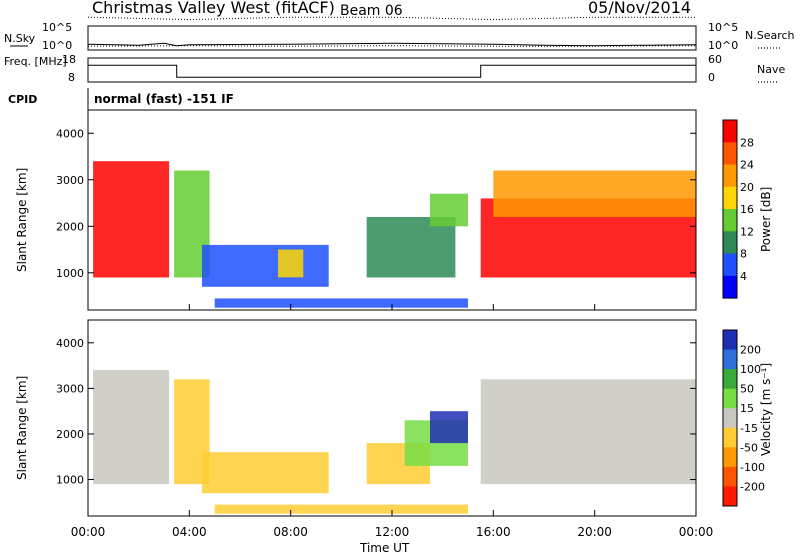  What do you see at coordinates (770, 35) in the screenshot?
I see `nsearch-label: N.Search` at bounding box center [770, 35].